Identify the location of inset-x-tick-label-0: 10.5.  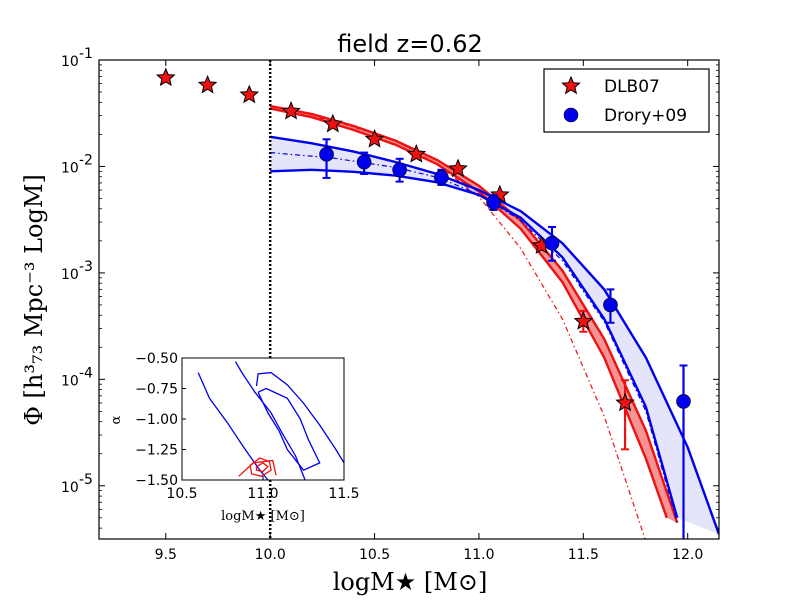
(181, 494).